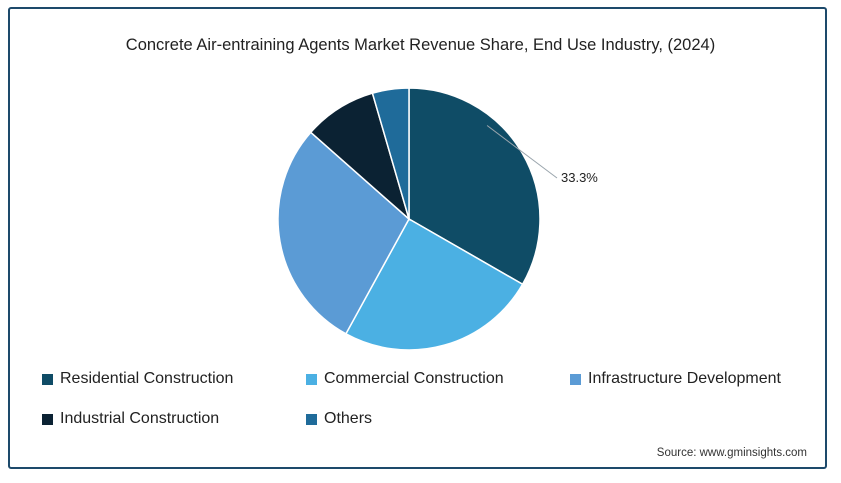  Describe the element at coordinates (731, 453) in the screenshot. I see `source-note: Source: www.gminsights.com` at that location.